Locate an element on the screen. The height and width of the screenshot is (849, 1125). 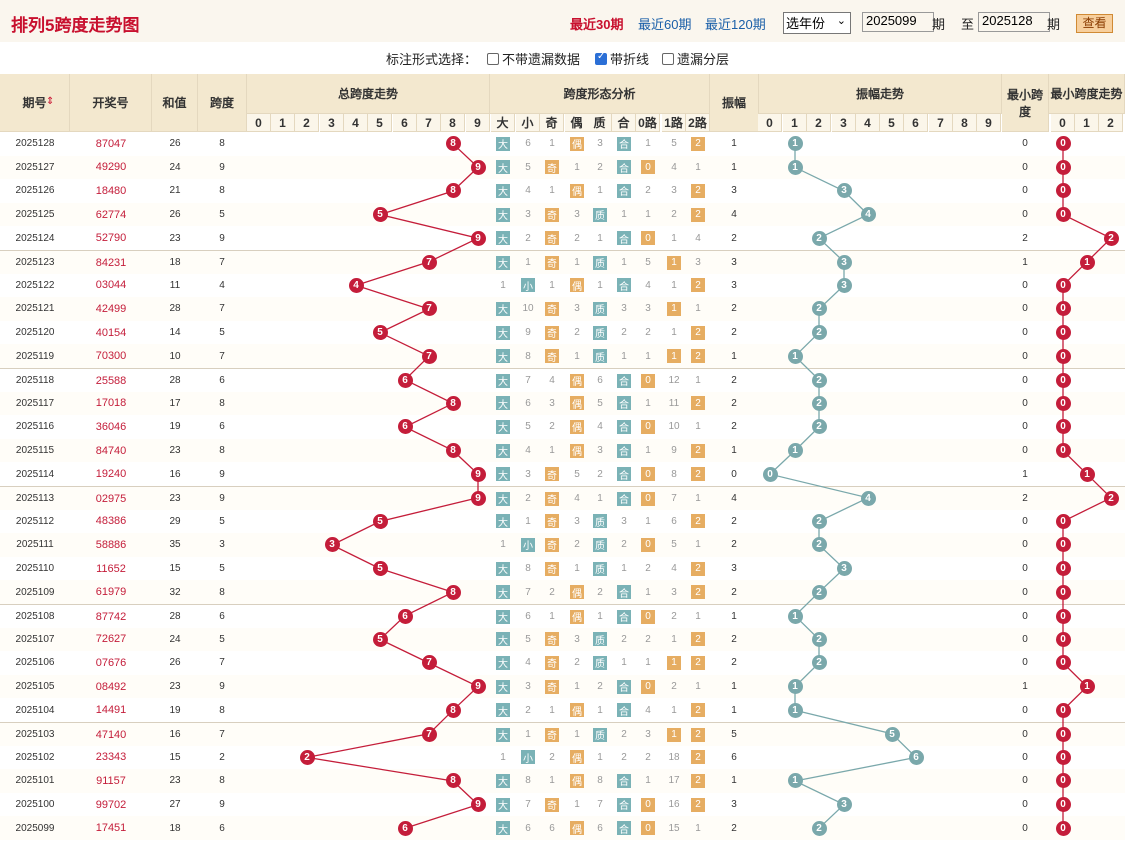
checkbox-checked-icon is located at coordinates (601, 58).